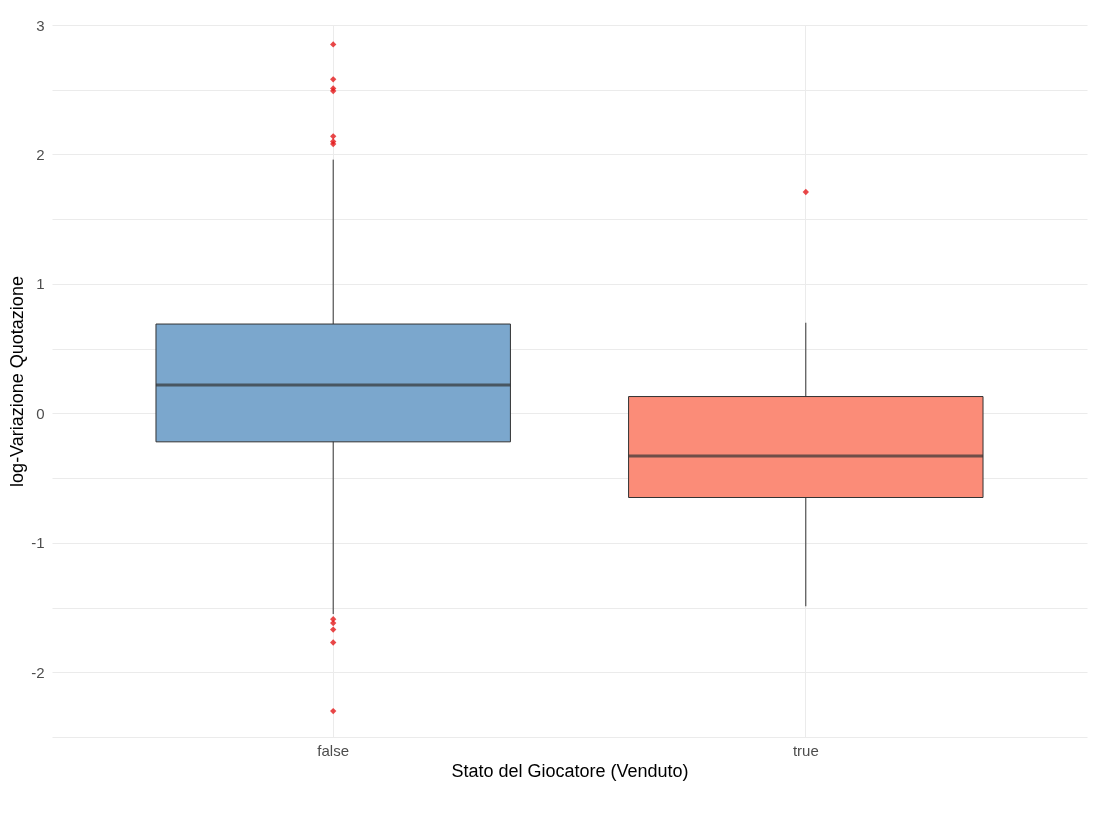 The image size is (1115, 813). Describe the element at coordinates (17, 381) in the screenshot. I see `y-axis-title: log-Variazione Quotazione` at that location.